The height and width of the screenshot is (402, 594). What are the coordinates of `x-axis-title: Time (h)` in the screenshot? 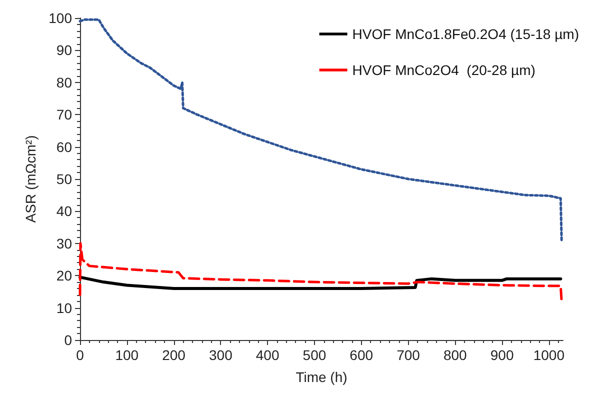 It's located at (322, 377).